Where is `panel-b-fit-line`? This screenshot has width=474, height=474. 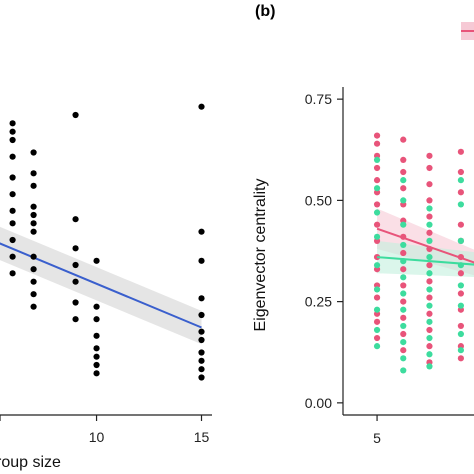
panel-b-fit-line is located at coordinates (425, 261).